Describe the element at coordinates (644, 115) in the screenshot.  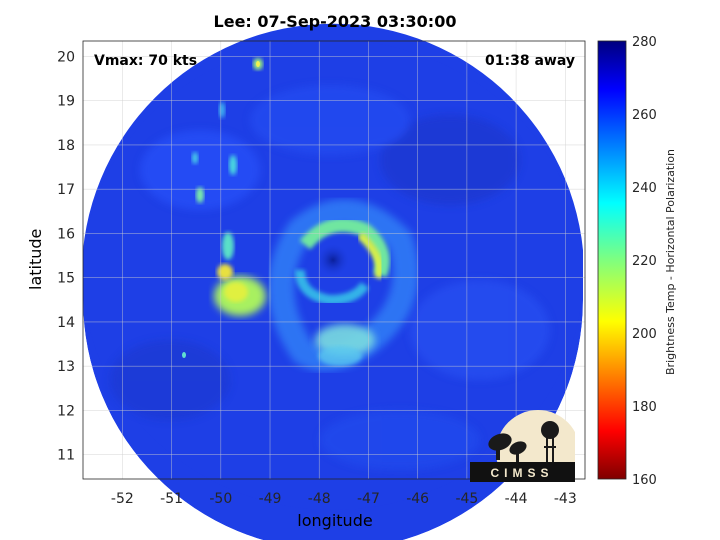
I see `colorbar-tick-label: 260` at that location.